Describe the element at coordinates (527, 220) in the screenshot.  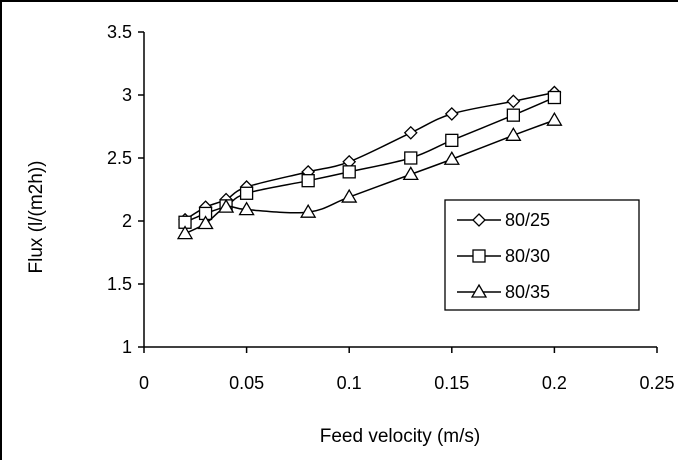
I see `legend-label: 80/25` at that location.